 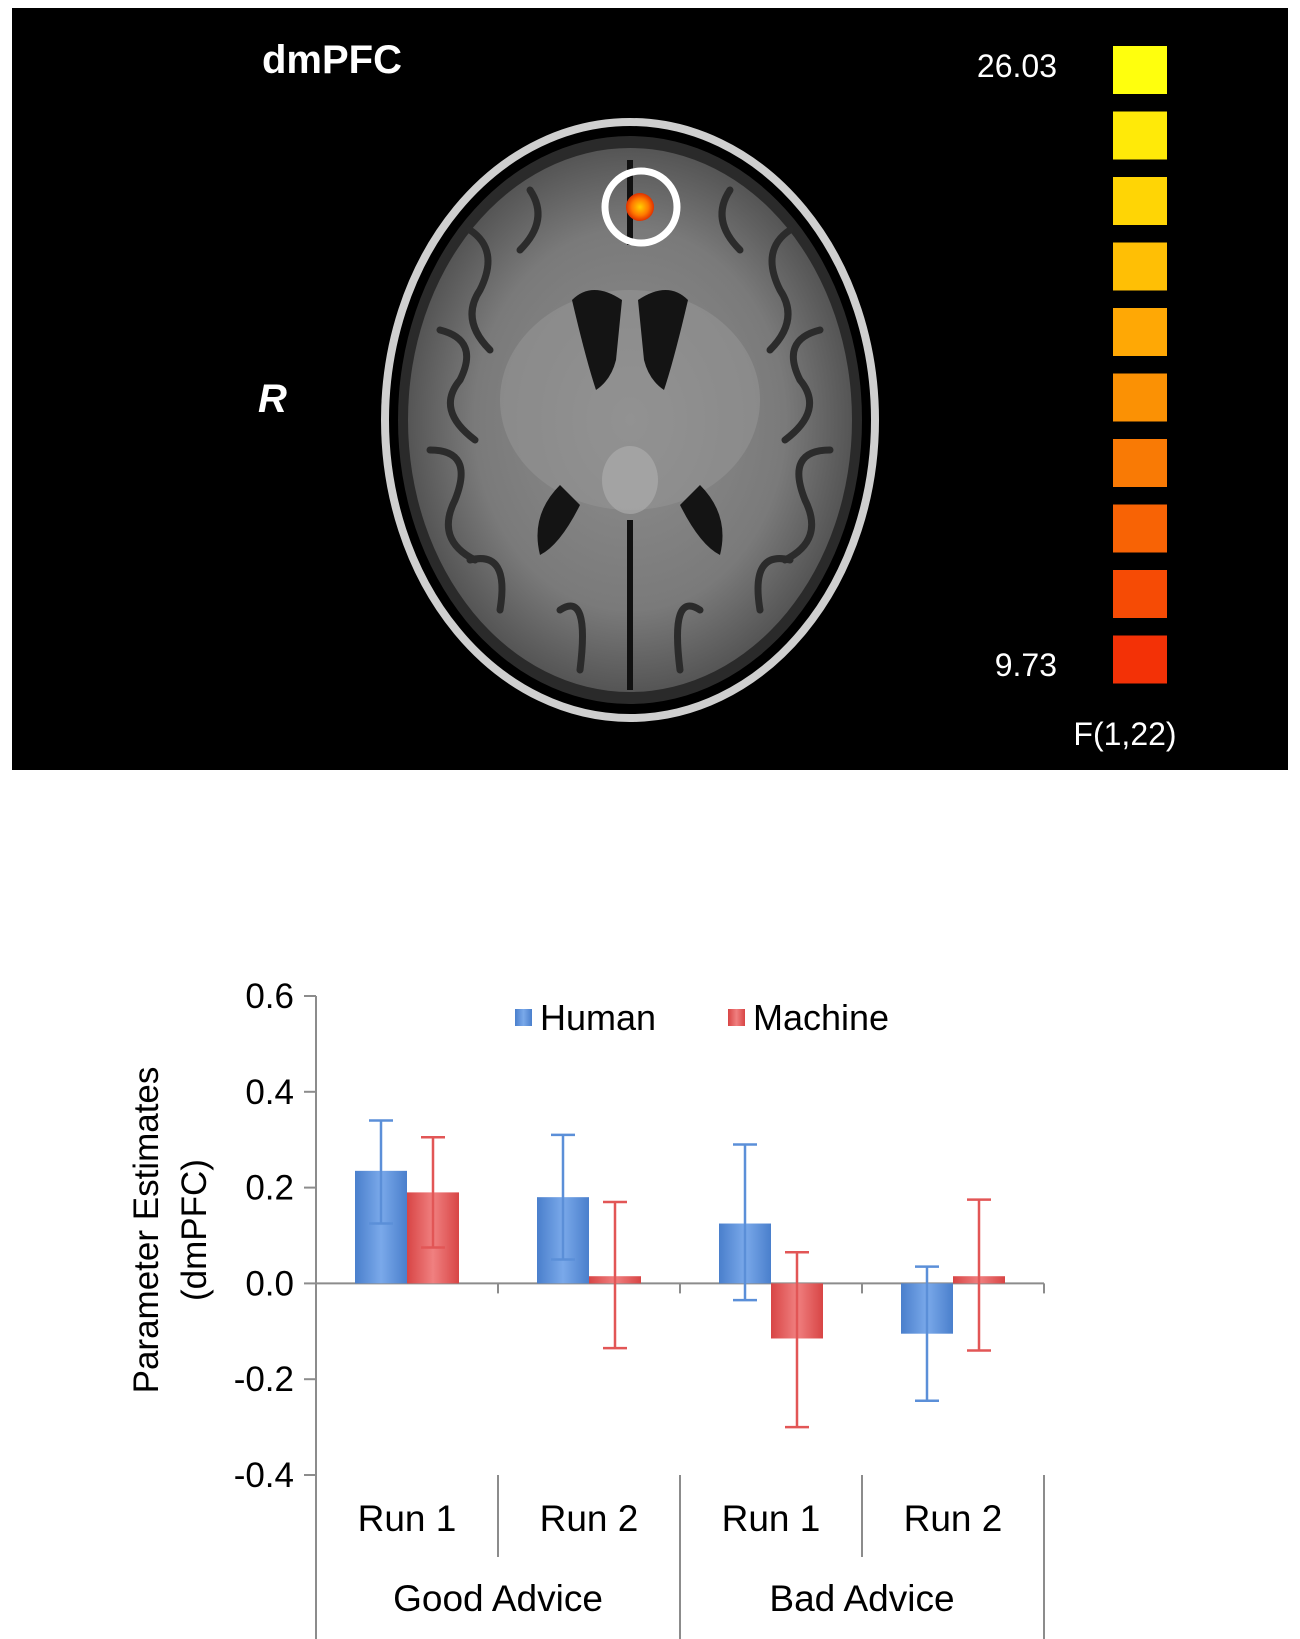 I want to click on left-ventricle-posterior, so click(x=558, y=520).